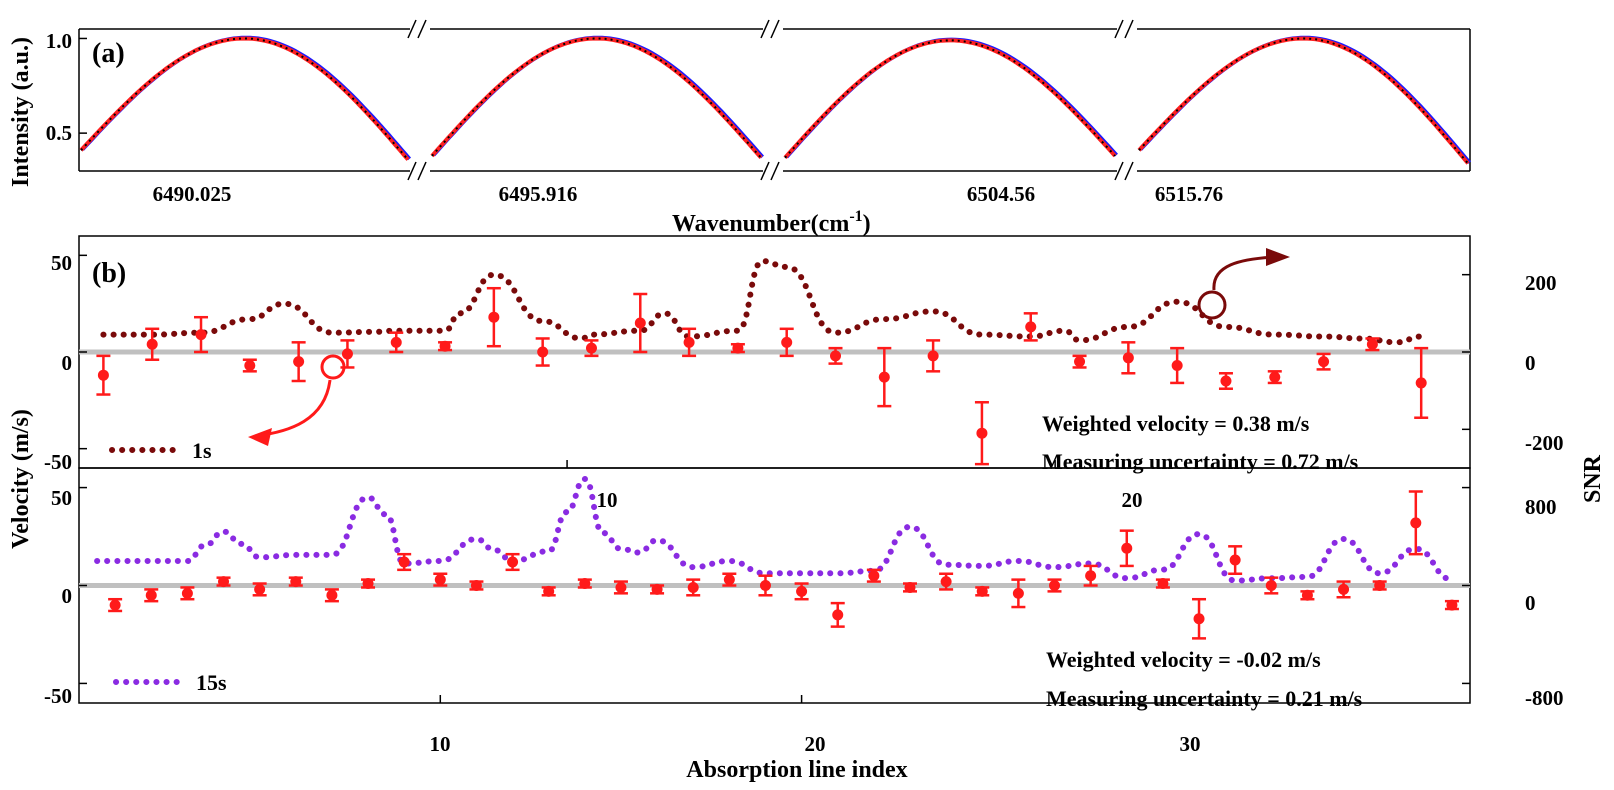 This screenshot has height=790, width=1614. Describe the element at coordinates (1200, 461) in the screenshot. I see `panel-b-top-measuring-uncertainty: Measuring uncertainty = 0.72 m/s` at that location.